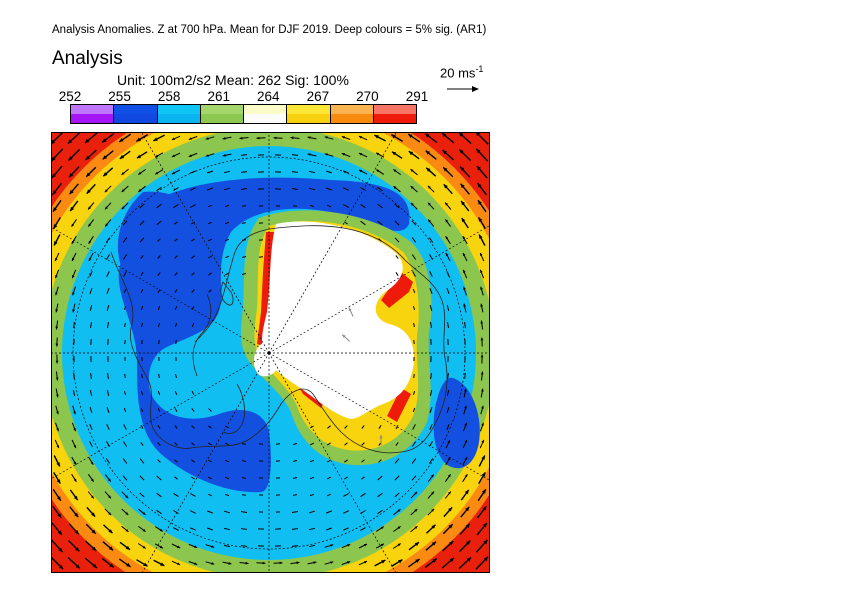  I want to click on polar-rim-red-se, so click(399, 405).